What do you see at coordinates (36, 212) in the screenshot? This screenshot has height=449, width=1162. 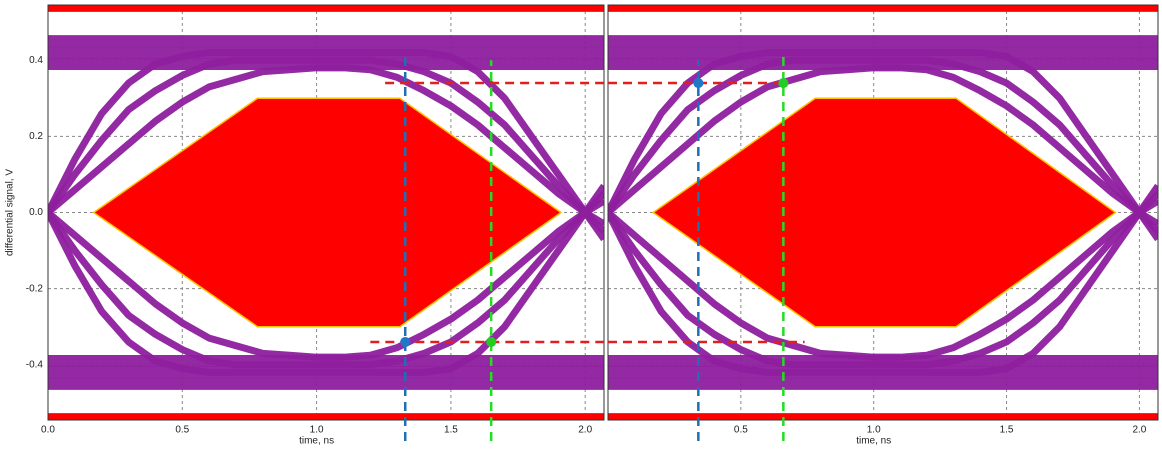 I see `y-tick-label: 0.0` at bounding box center [36, 212].